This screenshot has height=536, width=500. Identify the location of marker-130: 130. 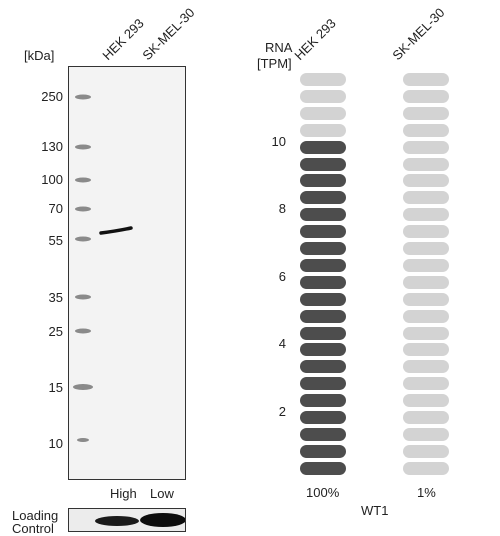
(52, 146).